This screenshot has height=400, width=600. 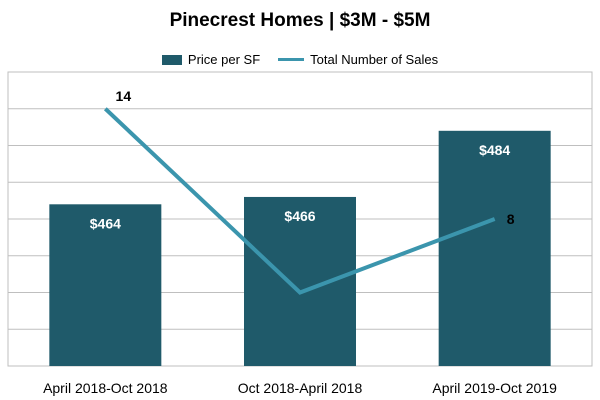 What do you see at coordinates (511, 219) in the screenshot?
I see `line-data-label: 8` at bounding box center [511, 219].